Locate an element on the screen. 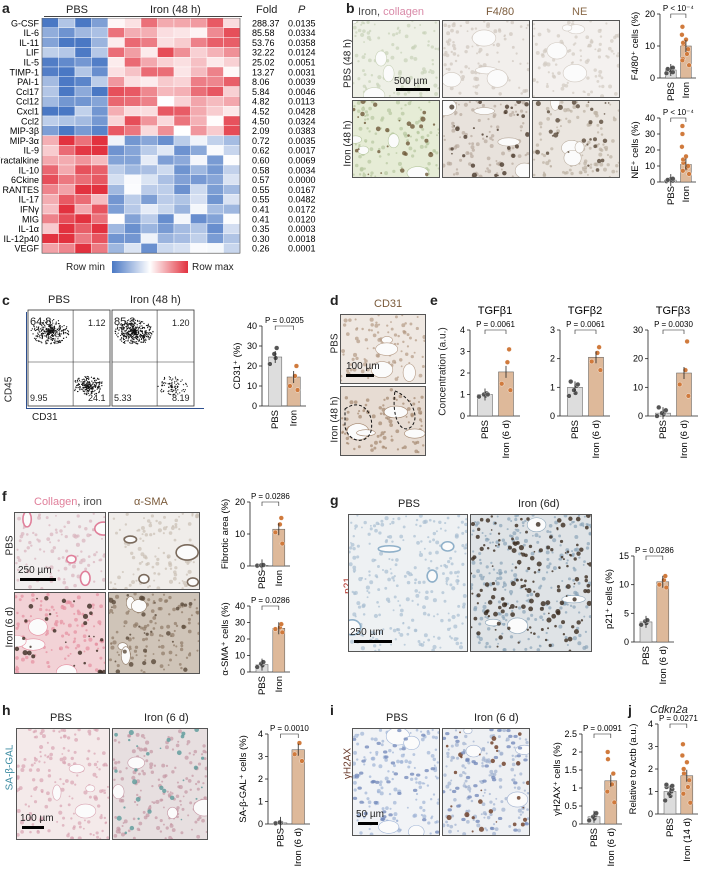 This screenshot has width=704, height=890. y-tick-label: 40 is located at coordinates (650, 118).